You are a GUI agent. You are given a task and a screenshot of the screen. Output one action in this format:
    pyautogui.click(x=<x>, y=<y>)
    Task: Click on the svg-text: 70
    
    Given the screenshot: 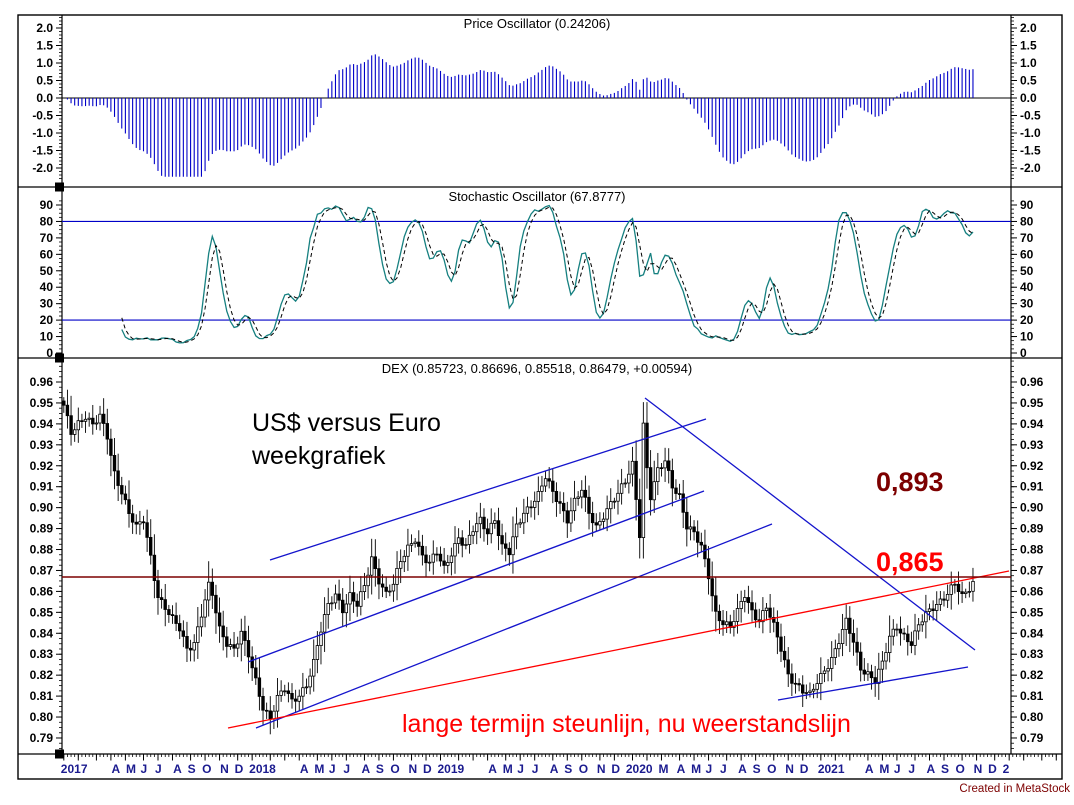 What is the action you would take?
    pyautogui.click(x=47, y=238)
    